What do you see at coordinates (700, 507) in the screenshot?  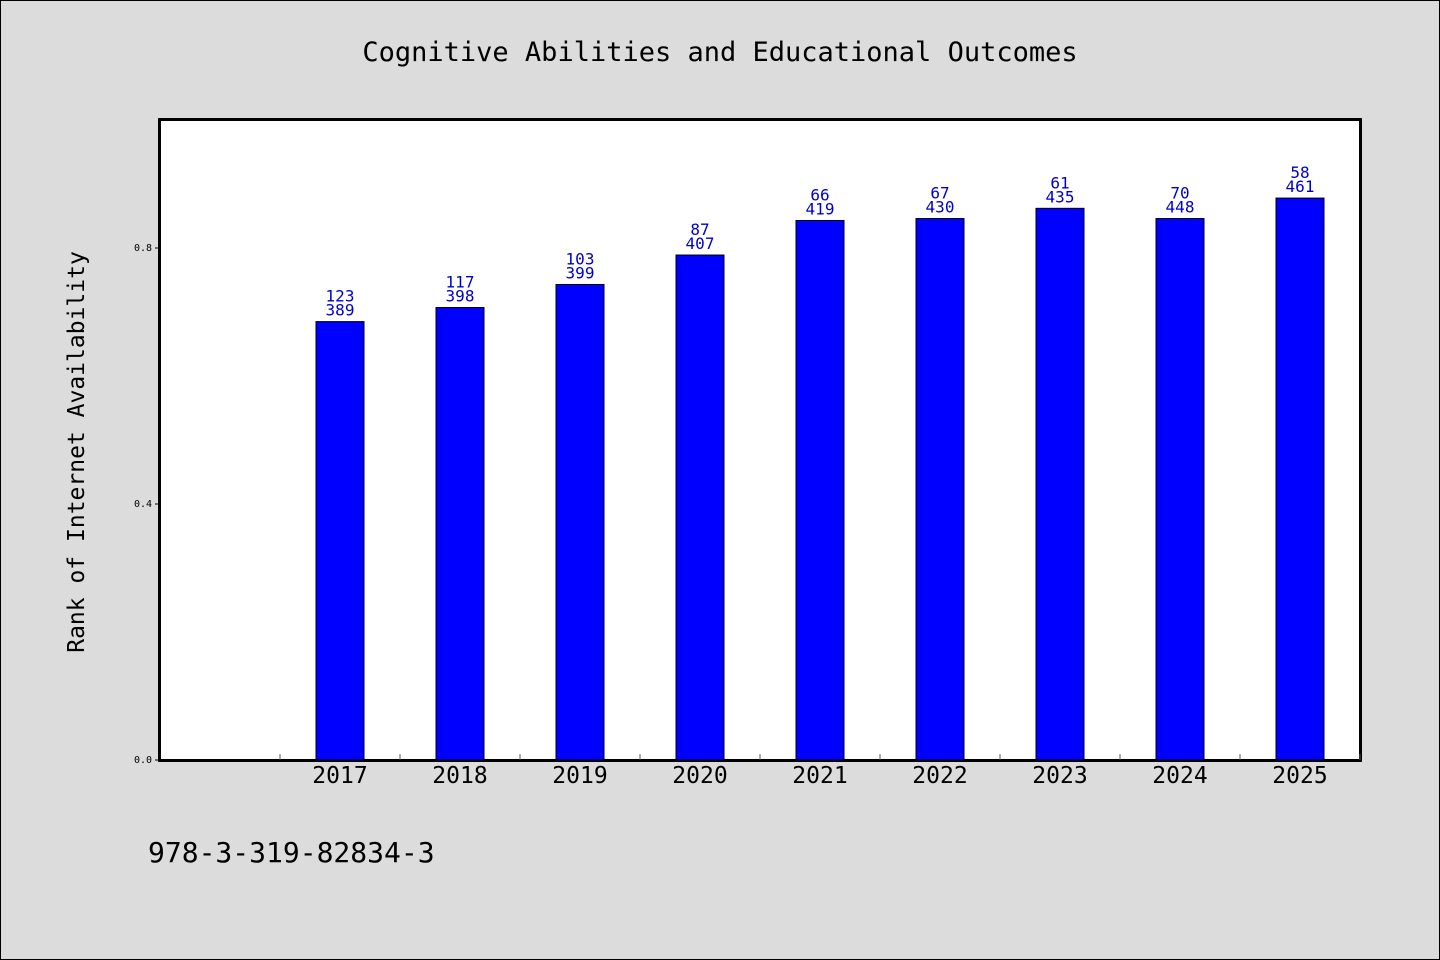 I see `bar-2020` at bounding box center [700, 507].